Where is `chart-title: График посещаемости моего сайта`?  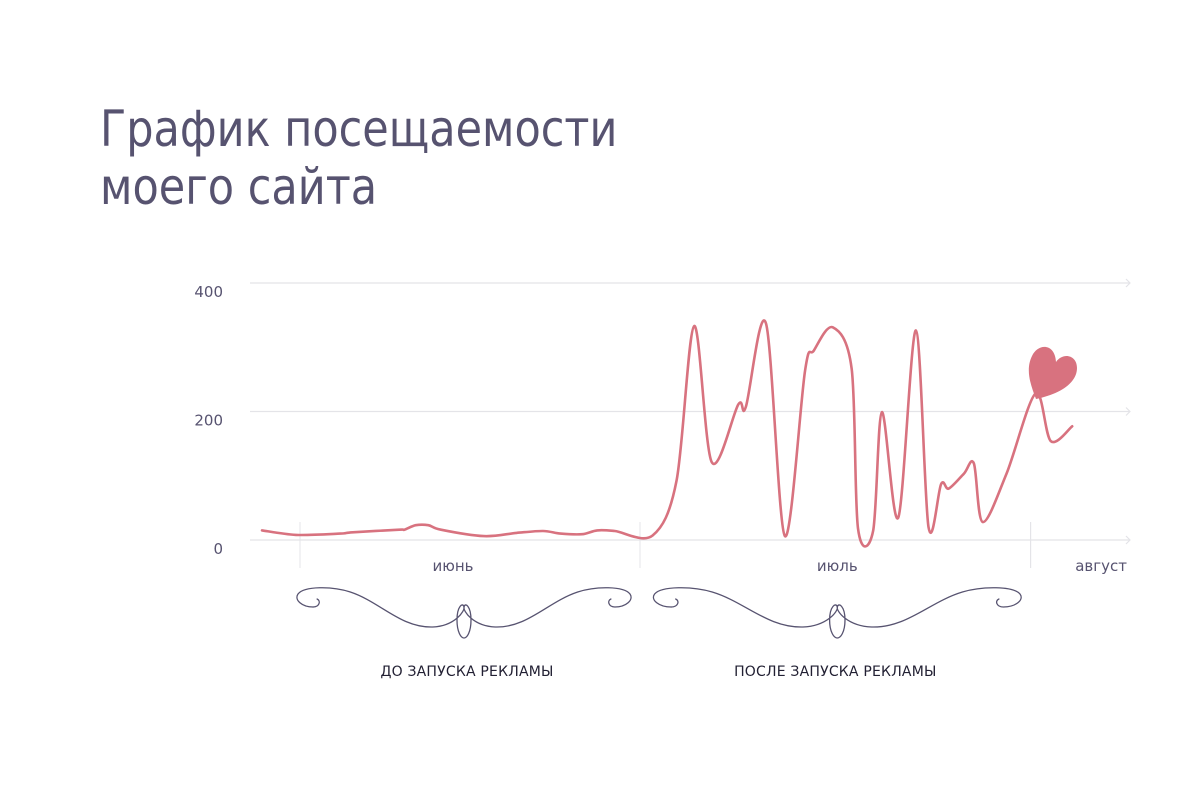
chart-title: График посещаемости моего сайта is located at coordinates (358, 158).